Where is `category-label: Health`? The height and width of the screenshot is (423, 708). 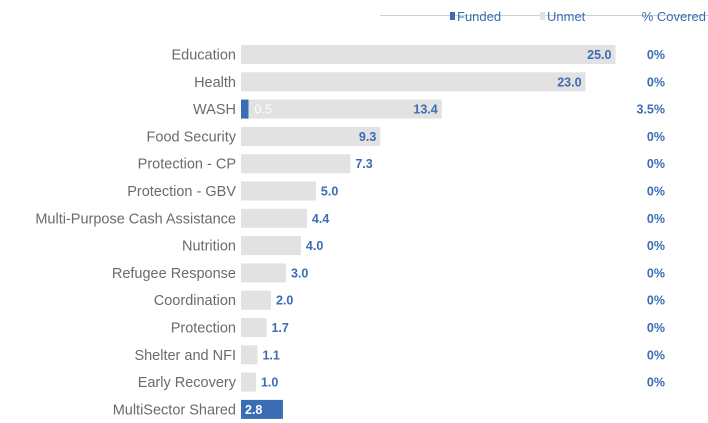 category-label: Health is located at coordinates (215, 83).